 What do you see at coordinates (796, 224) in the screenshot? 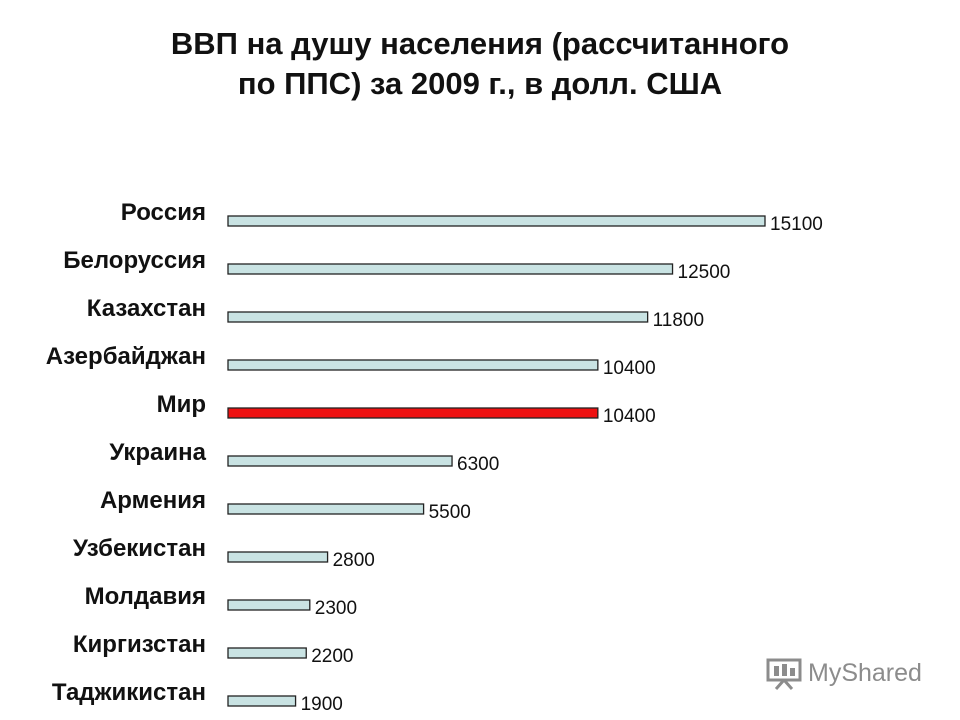
I see `value-label: 15100` at bounding box center [796, 224].